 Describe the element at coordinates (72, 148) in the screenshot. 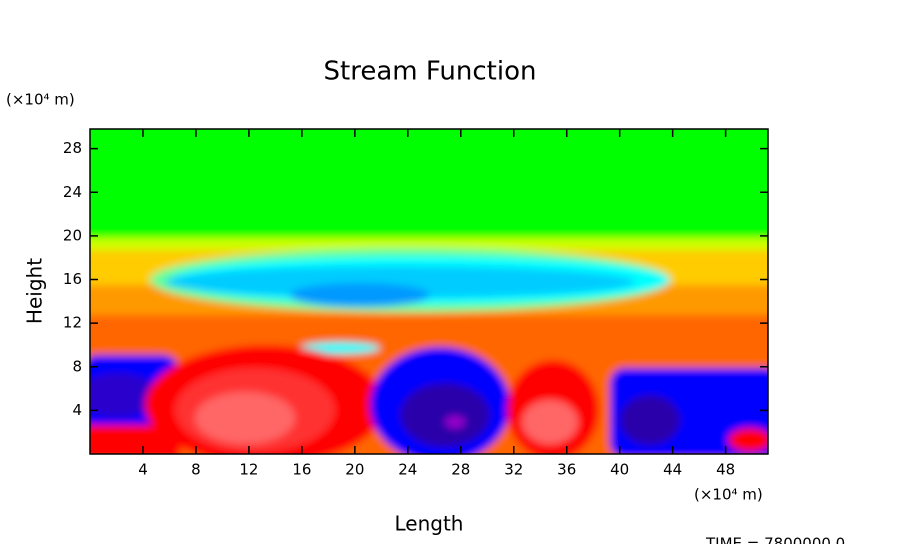

I see `y-tick-label: 28` at that location.